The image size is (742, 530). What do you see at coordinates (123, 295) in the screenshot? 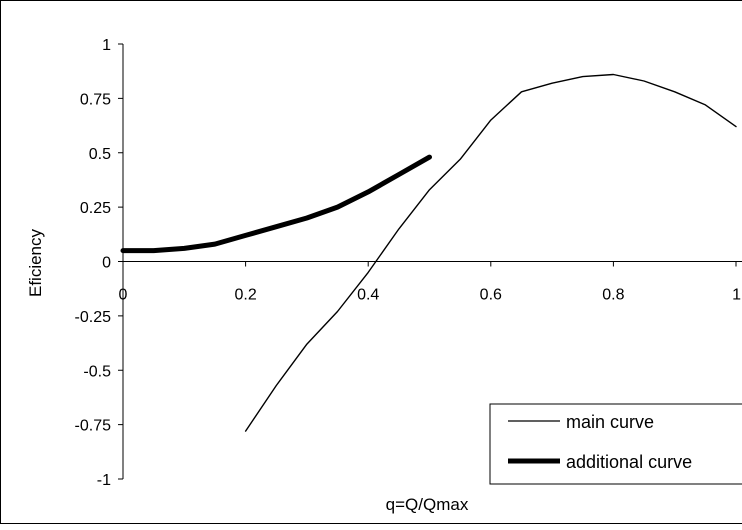
I see `x-tick-label: 0` at bounding box center [123, 295].